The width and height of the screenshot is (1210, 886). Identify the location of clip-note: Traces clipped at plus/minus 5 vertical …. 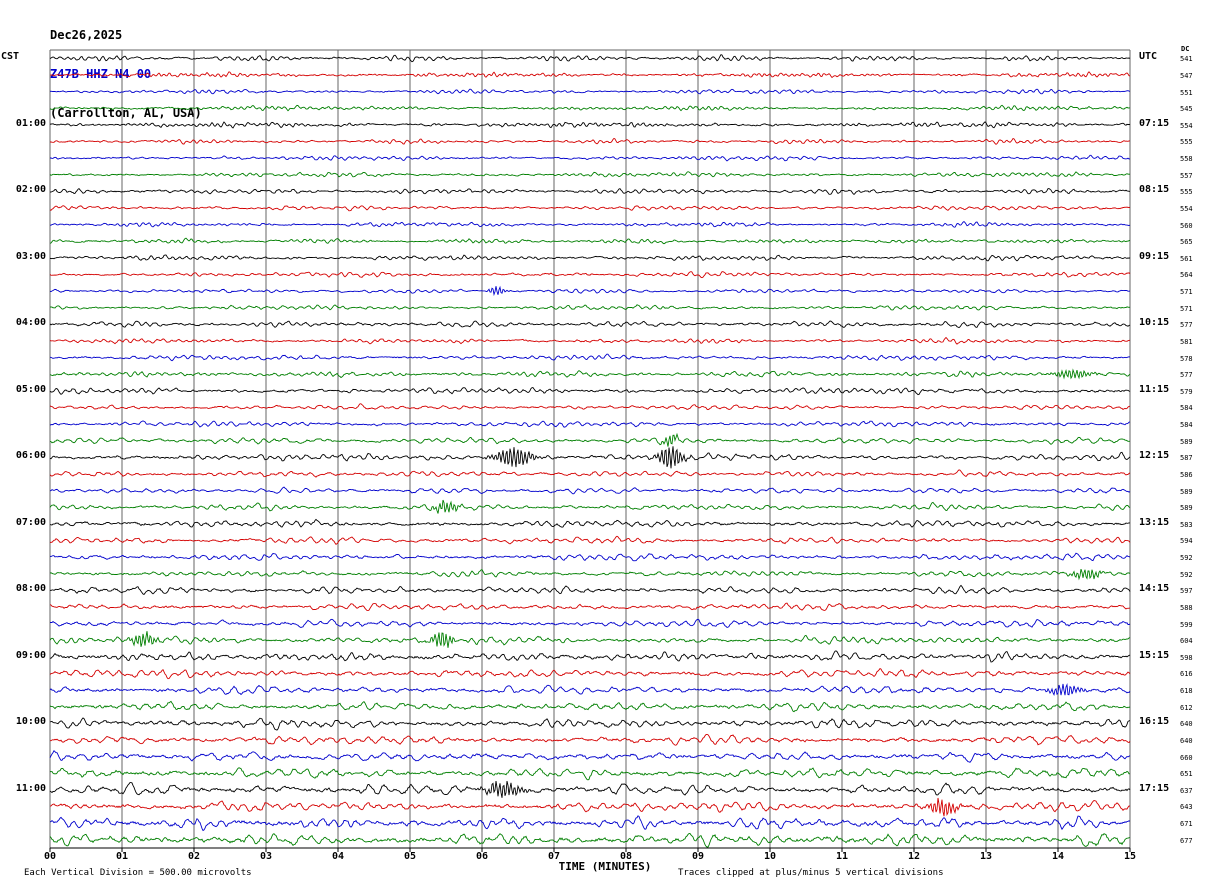
(811, 873).